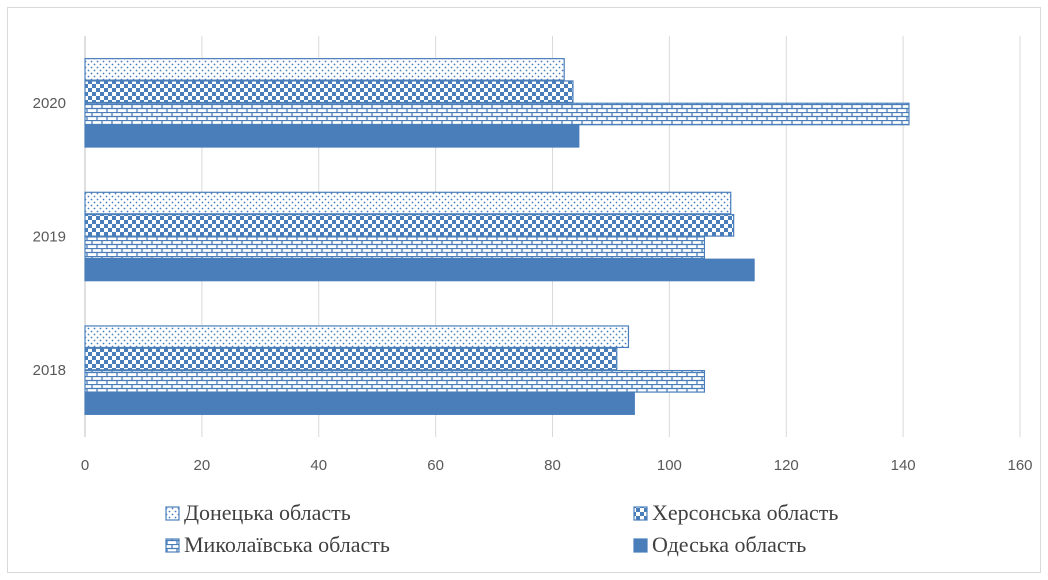 Image resolution: width=1048 pixels, height=580 pixels. What do you see at coordinates (435, 465) in the screenshot?
I see `x-tick-label: 60` at bounding box center [435, 465].